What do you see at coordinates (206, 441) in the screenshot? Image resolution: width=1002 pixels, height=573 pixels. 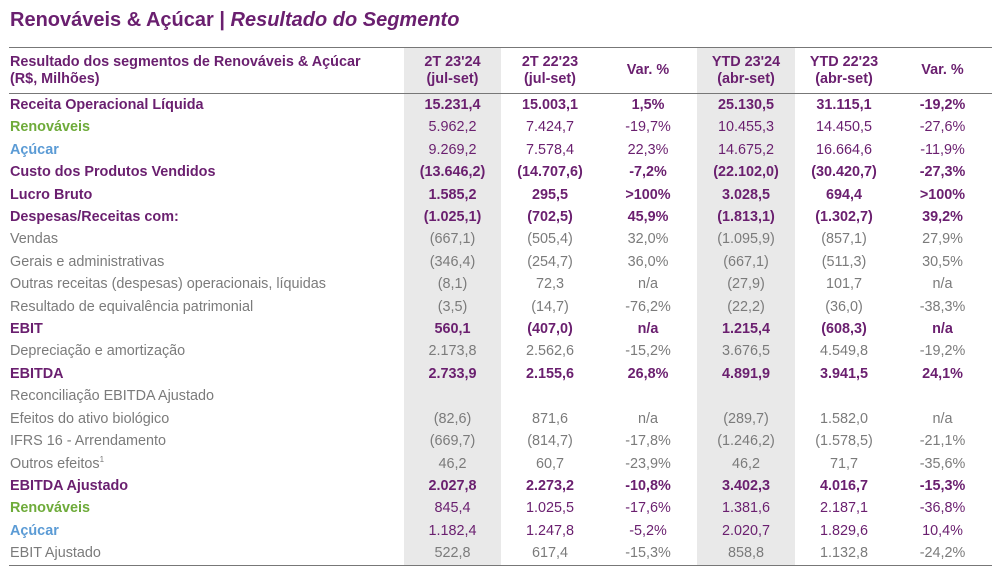 I see `row-label: IFRS 16 - Arrendamento` at bounding box center [206, 441].